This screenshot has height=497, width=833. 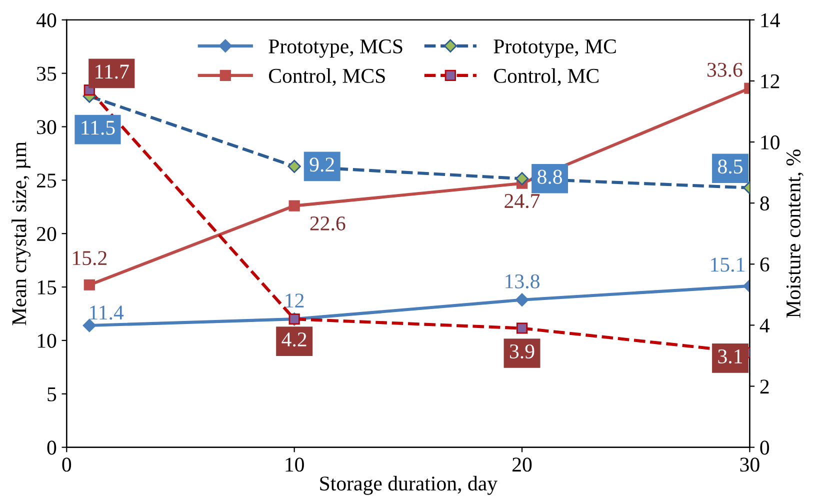 I want to click on y2-tick-label: 2, so click(x=764, y=387).